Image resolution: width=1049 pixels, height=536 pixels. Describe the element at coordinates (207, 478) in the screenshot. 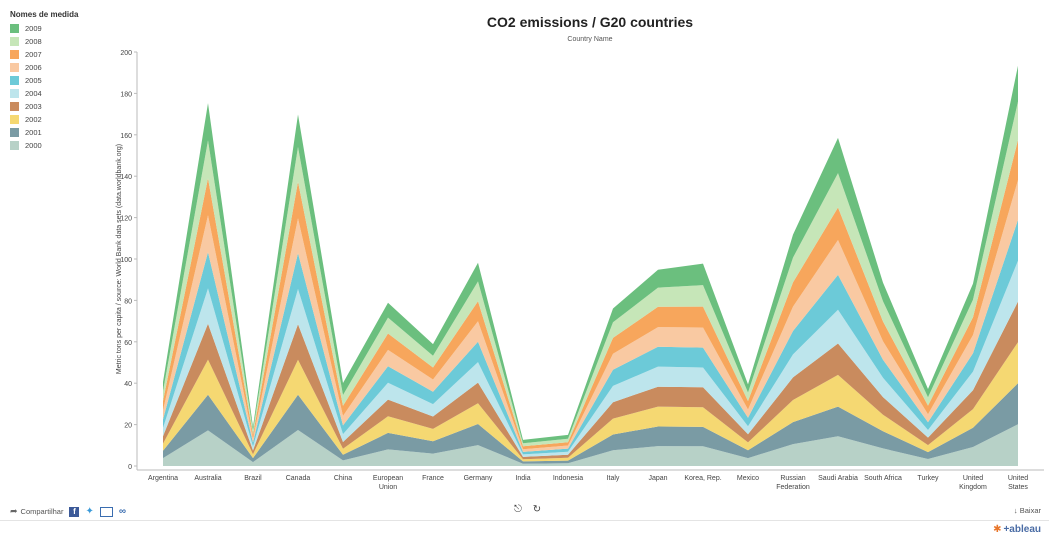

I see `x-tick-label: Australia` at that location.